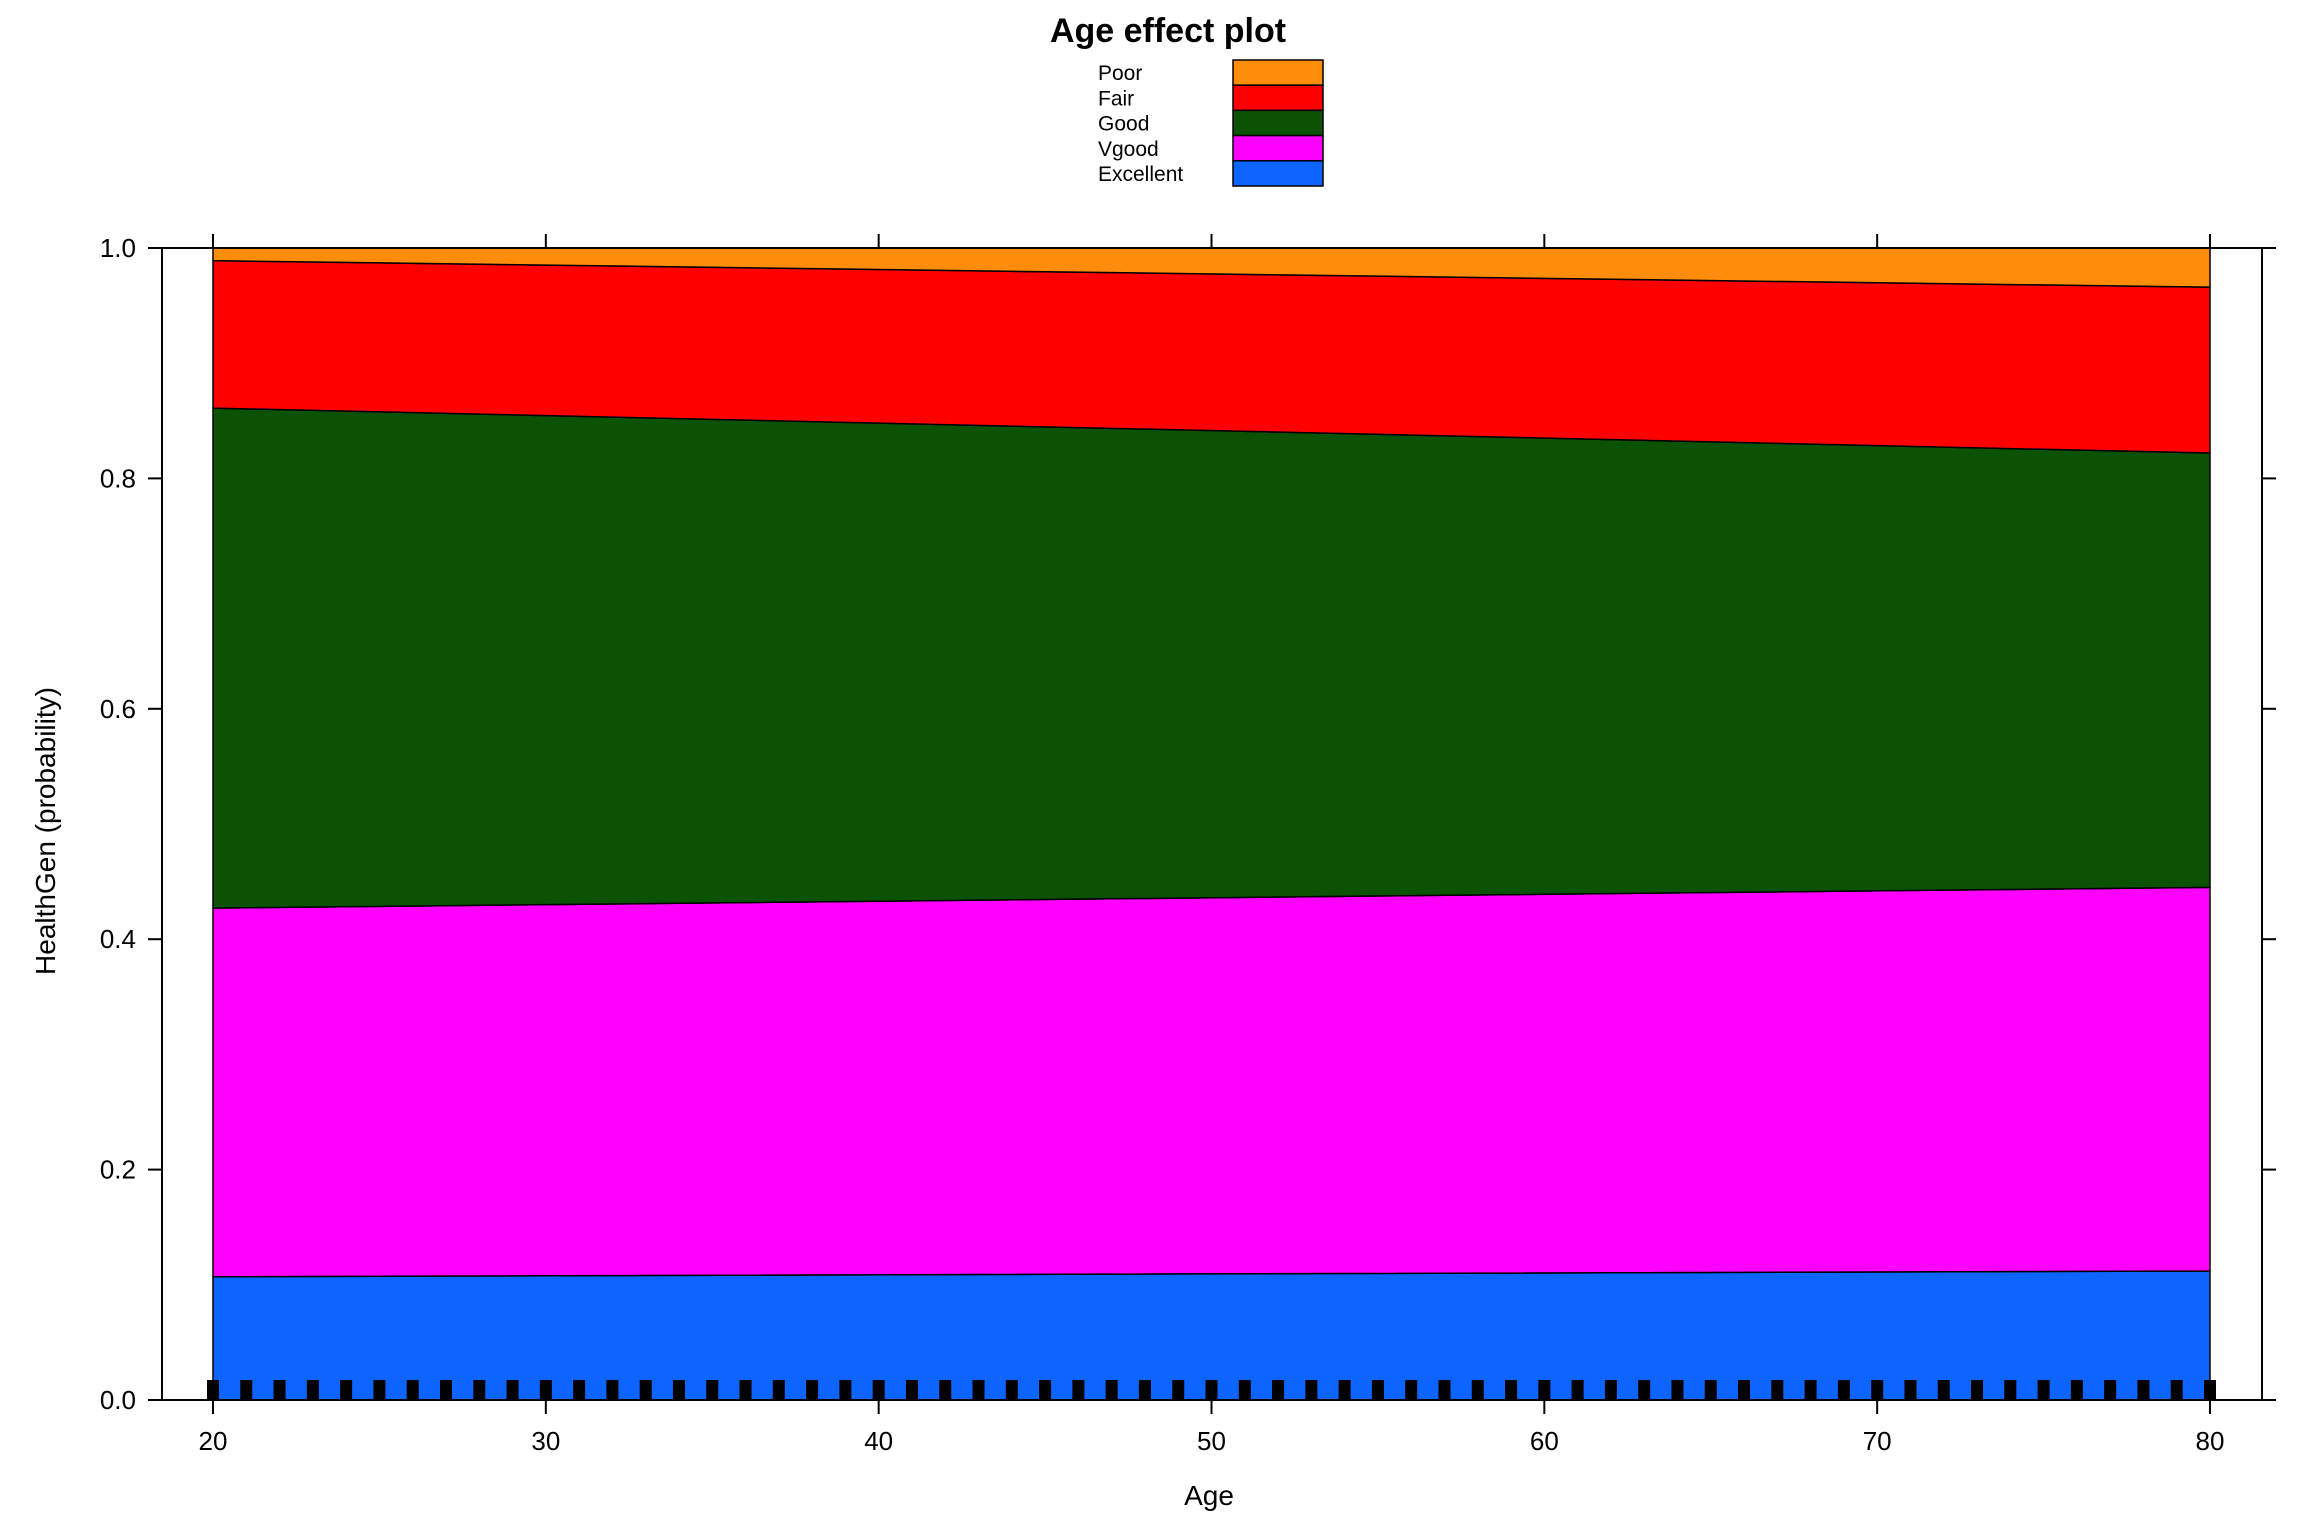 The width and height of the screenshot is (2304, 1536). I want to click on legend-label-vgood: Vgood, so click(1128, 149).